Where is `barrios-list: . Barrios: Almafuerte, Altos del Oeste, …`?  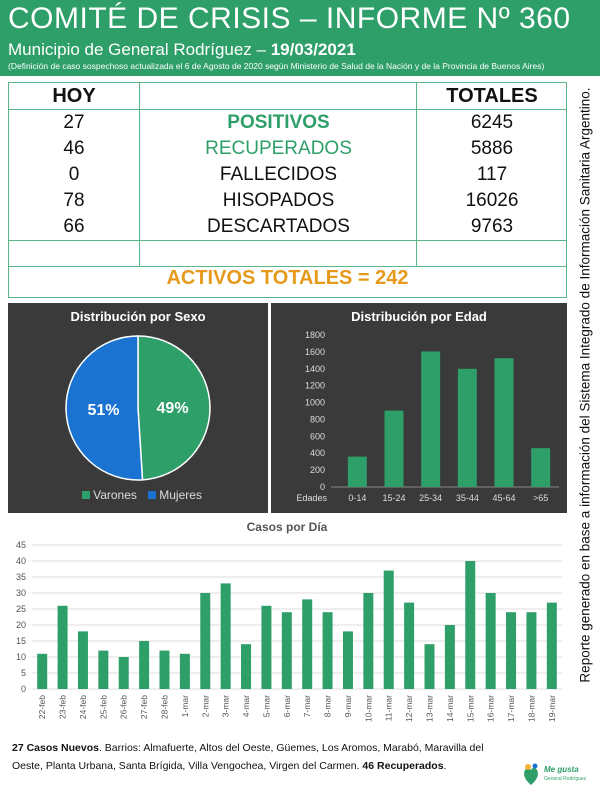
barrios-list: . Barrios: Almafuerte, Altos del Oeste, … is located at coordinates (248, 757).